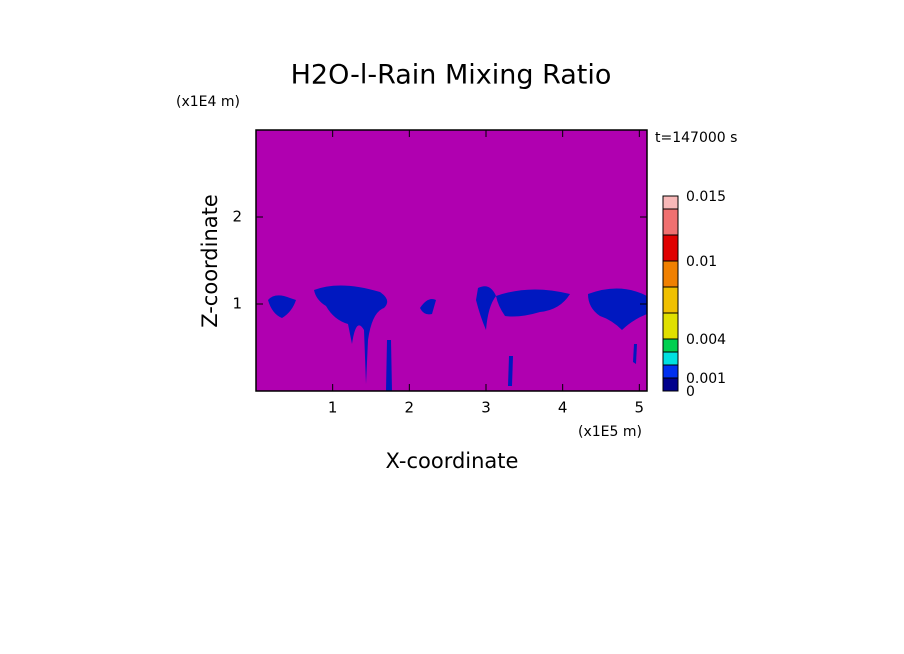 This screenshot has height=654, width=904. I want to click on x-tick-label: 3, so click(486, 408).